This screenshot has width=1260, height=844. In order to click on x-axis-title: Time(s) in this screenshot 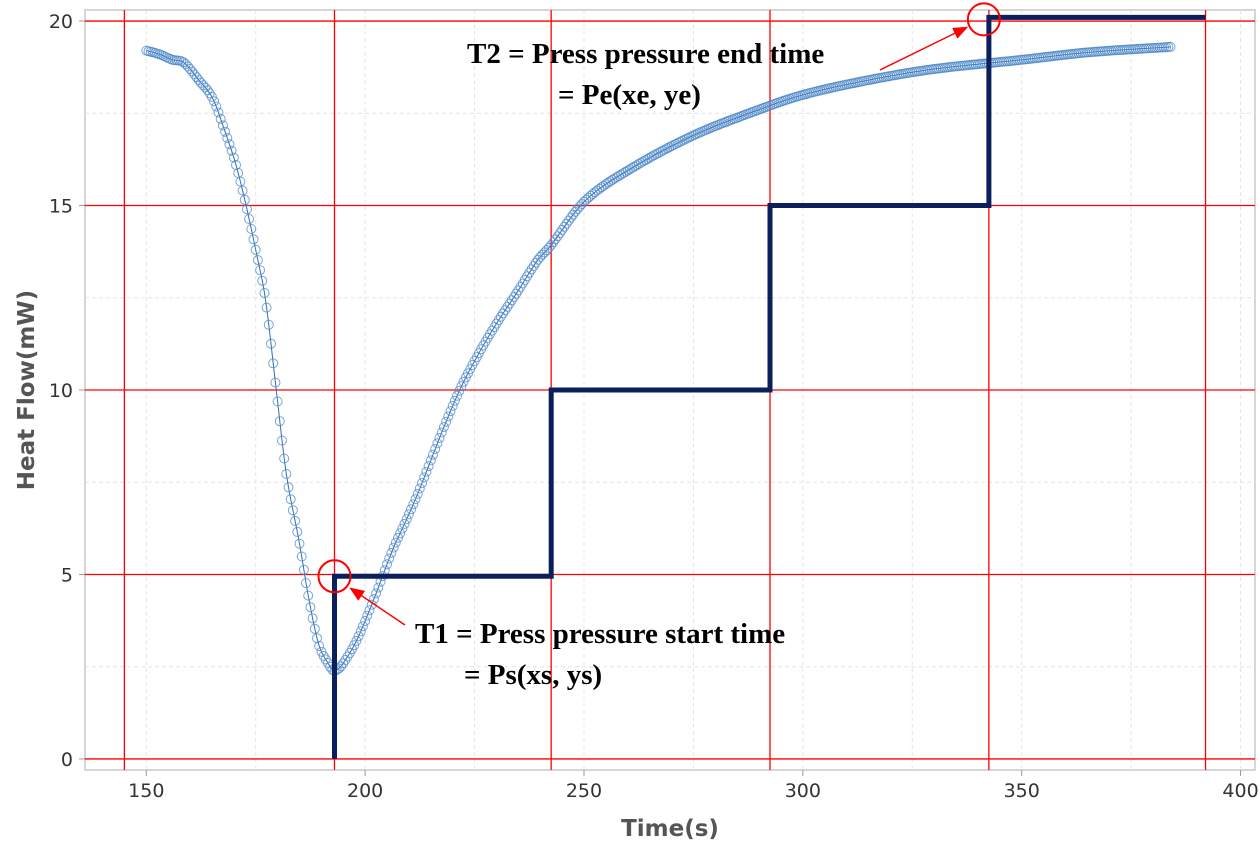, I will do `click(670, 829)`.